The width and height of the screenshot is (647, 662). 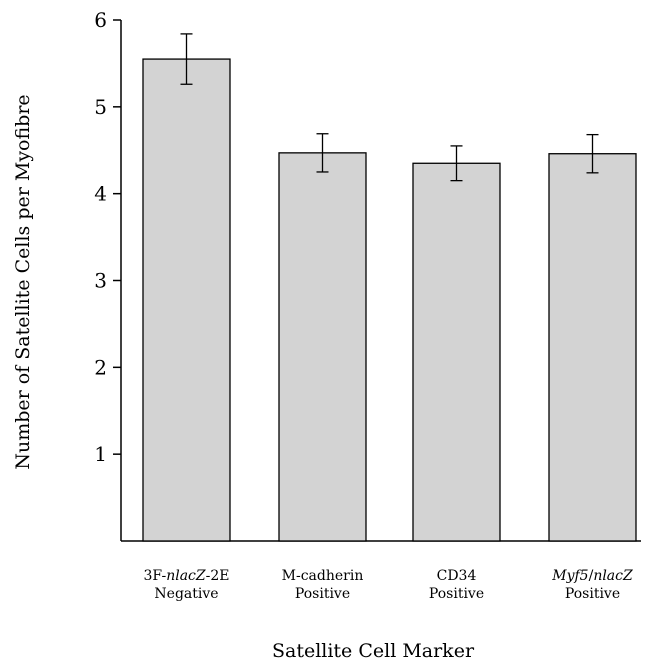 I want to click on x-category-label-line1: Myf5/nlacZ, so click(x=592, y=576).